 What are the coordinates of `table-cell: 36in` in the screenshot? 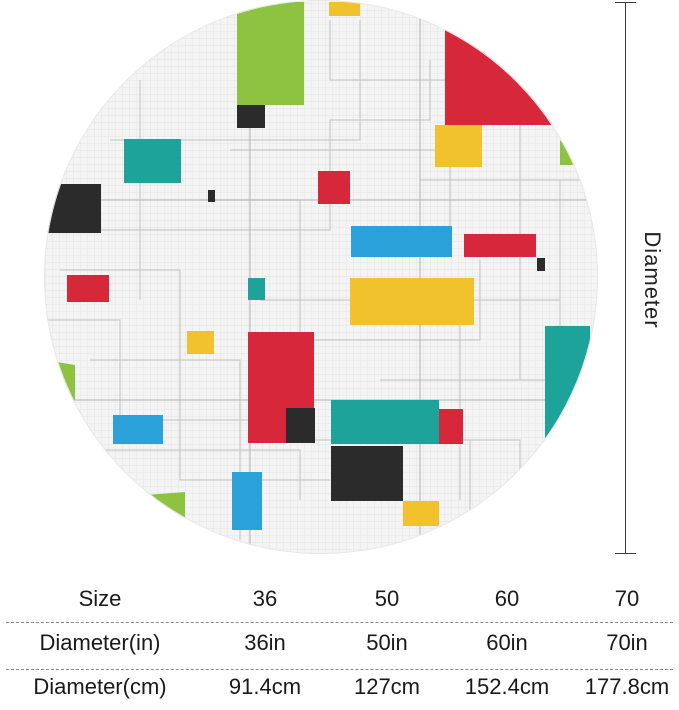 It's located at (265, 642).